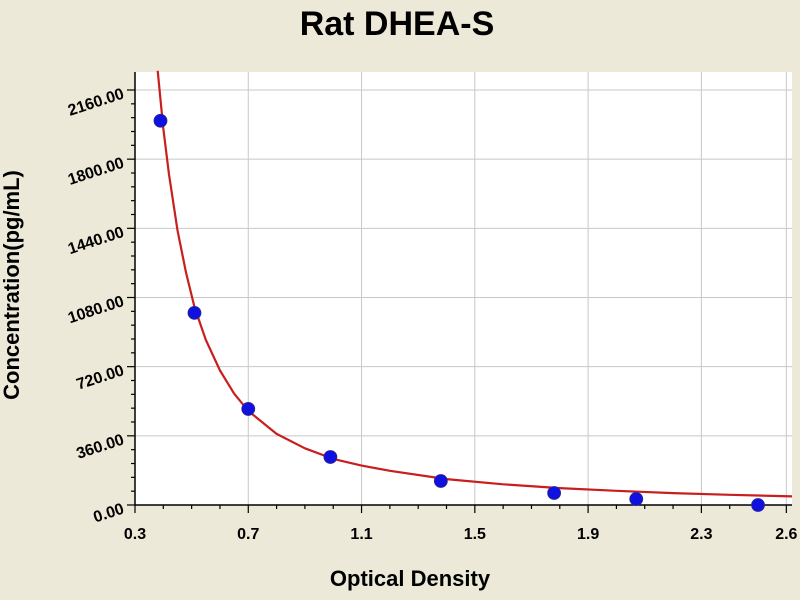 This screenshot has width=800, height=600. I want to click on x-tick-label: 1.5, so click(475, 534).